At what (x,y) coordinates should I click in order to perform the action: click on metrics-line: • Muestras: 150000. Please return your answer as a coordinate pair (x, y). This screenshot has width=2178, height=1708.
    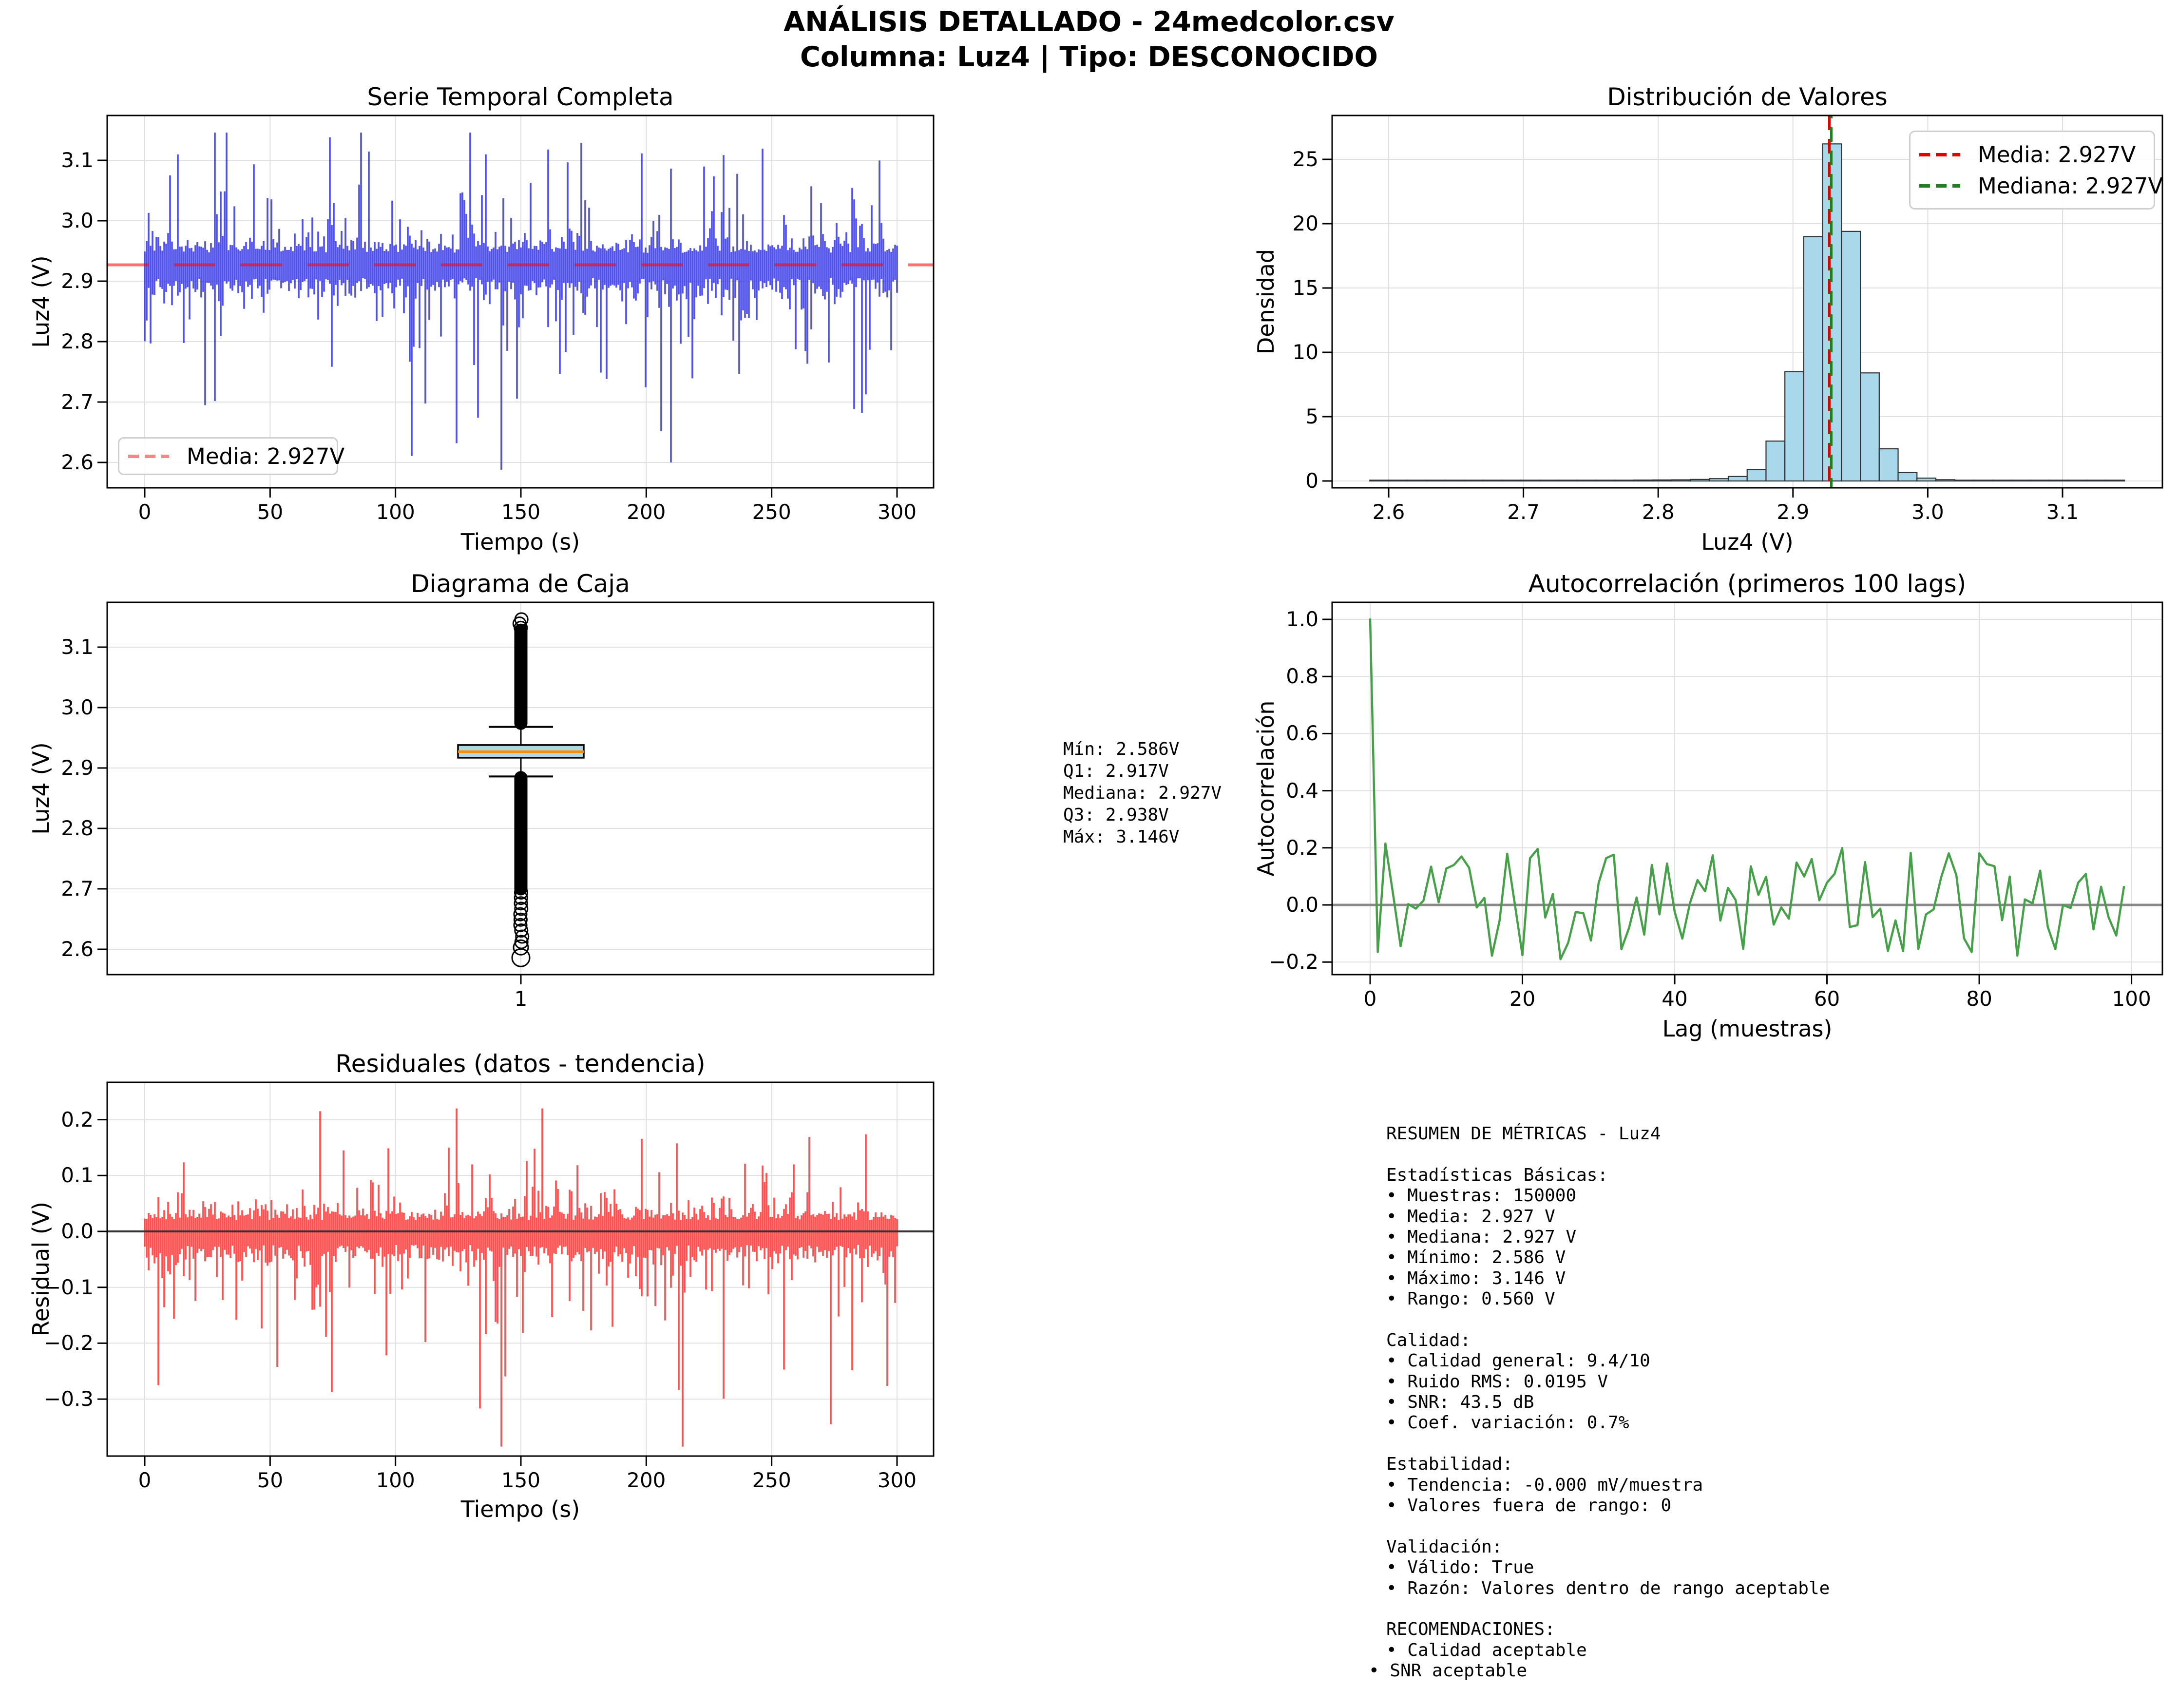
    Looking at the image, I should click on (1481, 1196).